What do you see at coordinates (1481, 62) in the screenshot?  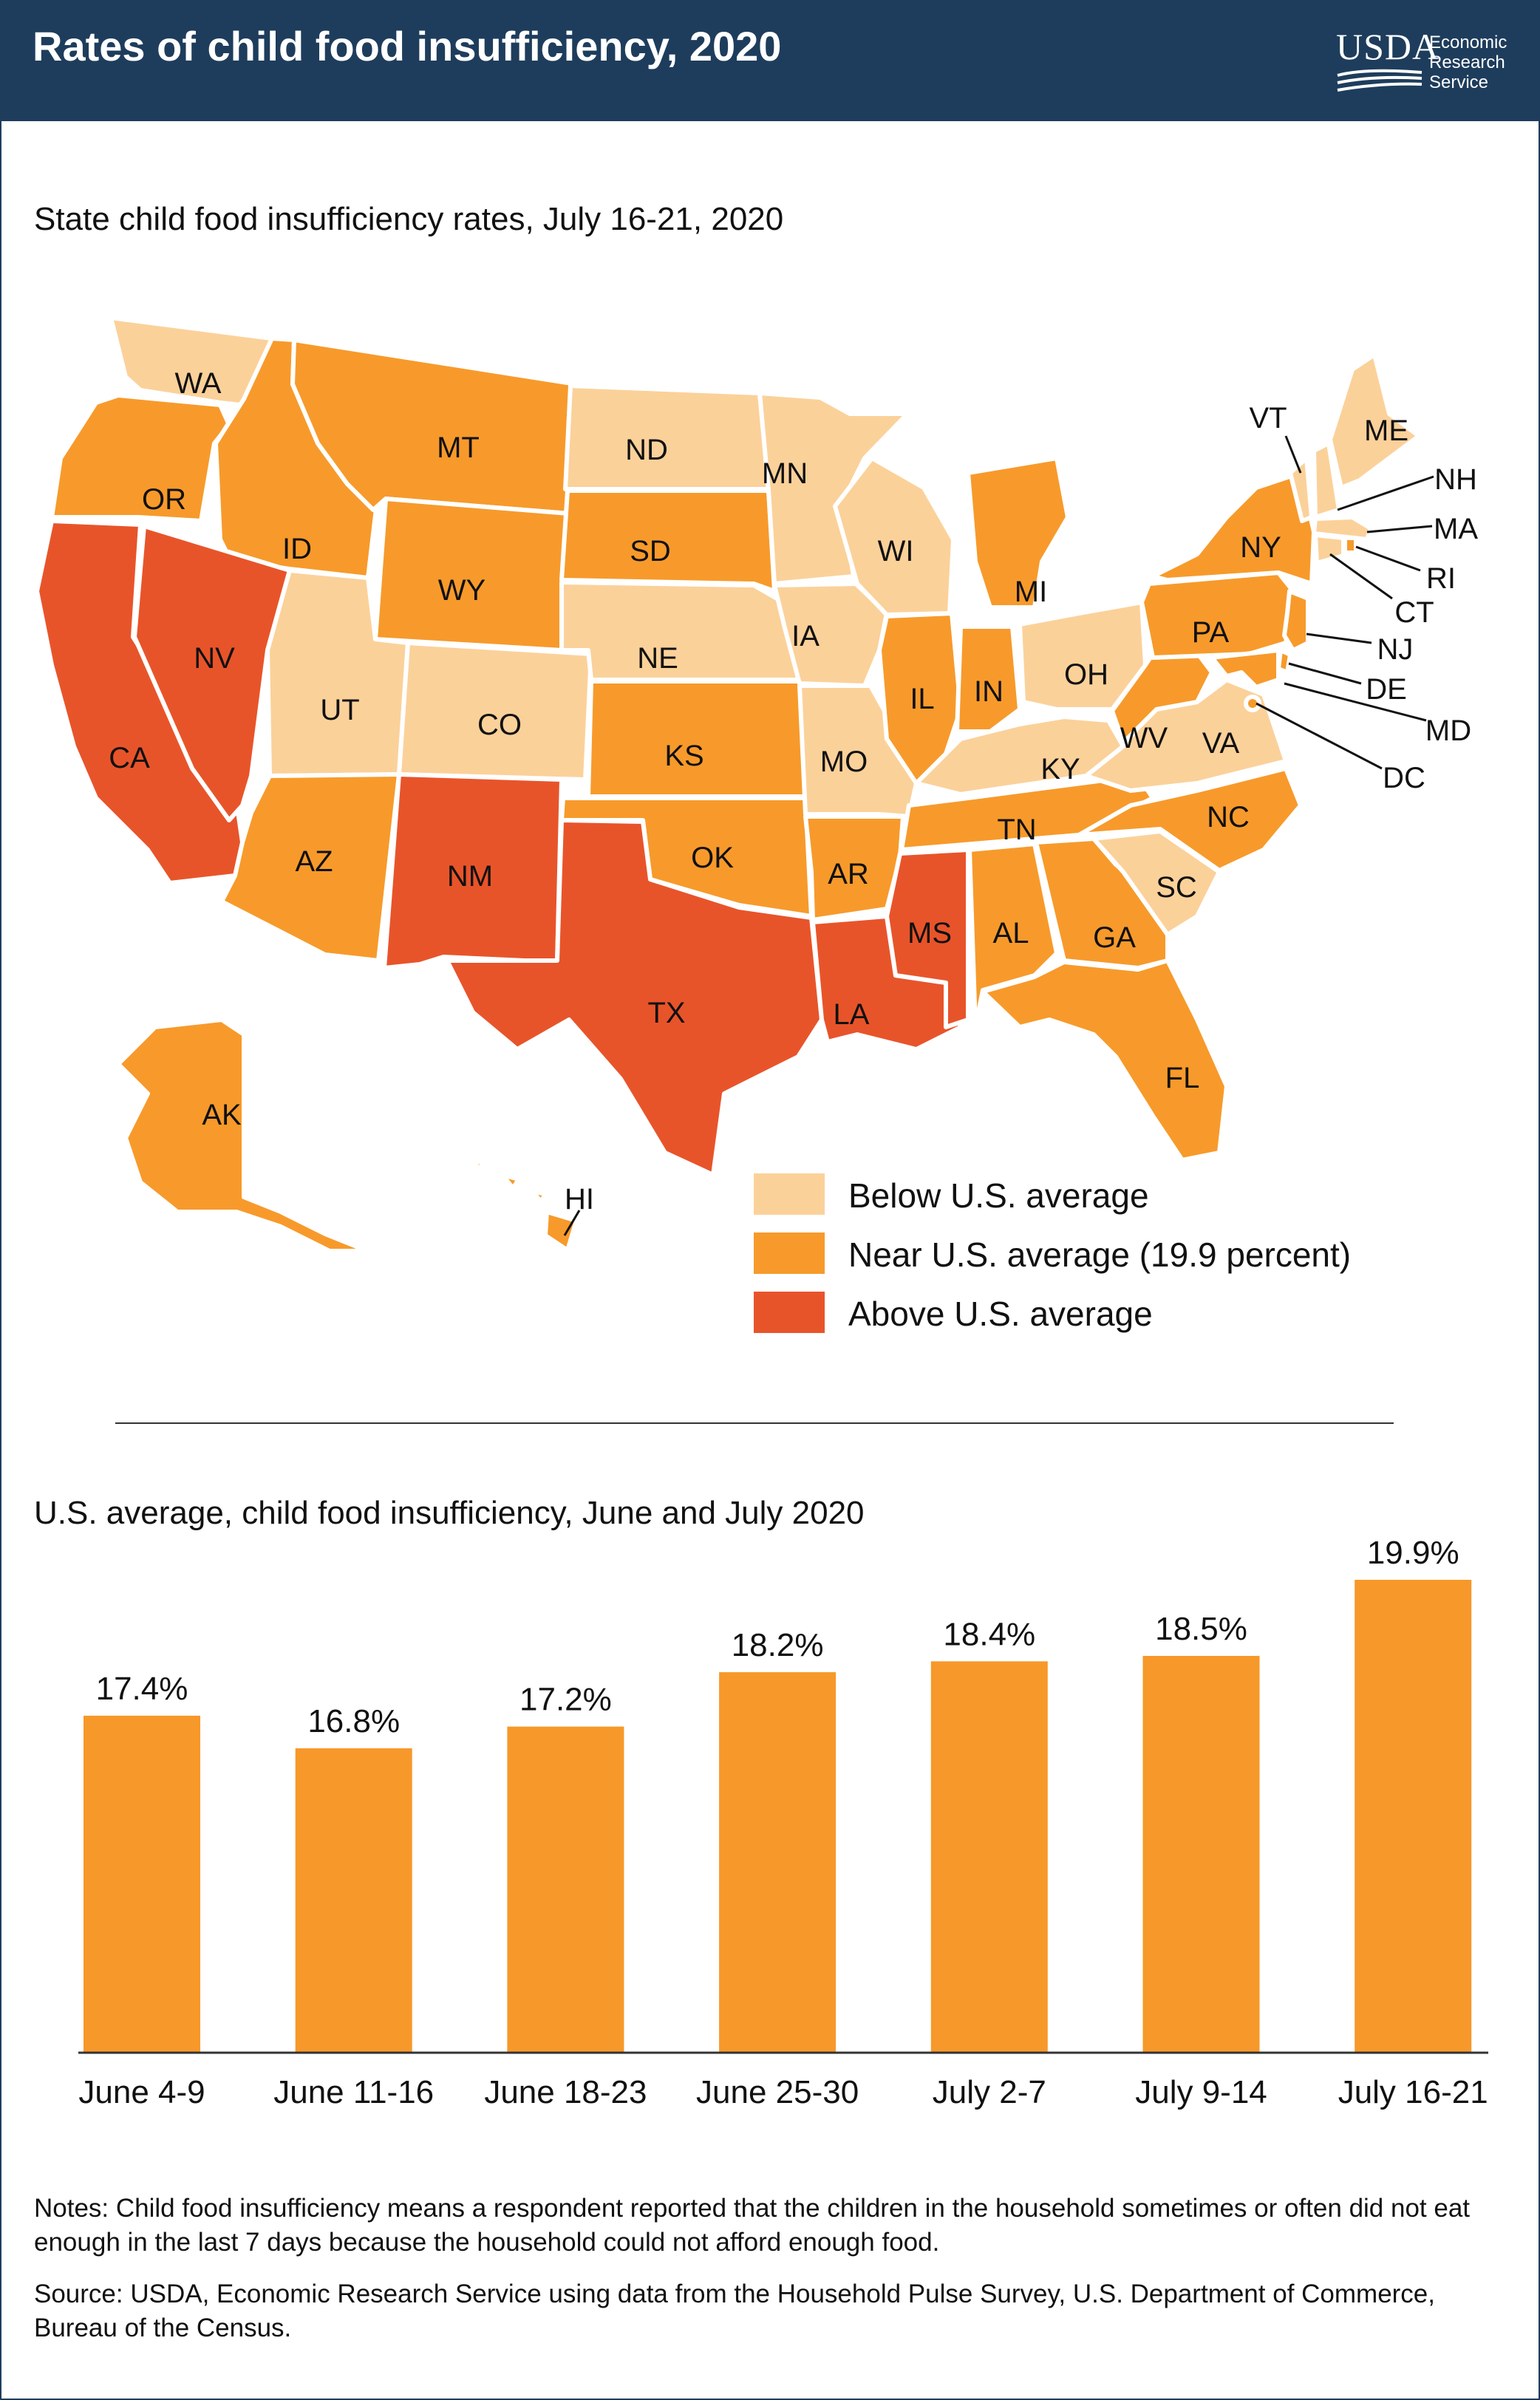 I see `ers-logo-text: Economic Research Service` at bounding box center [1481, 62].